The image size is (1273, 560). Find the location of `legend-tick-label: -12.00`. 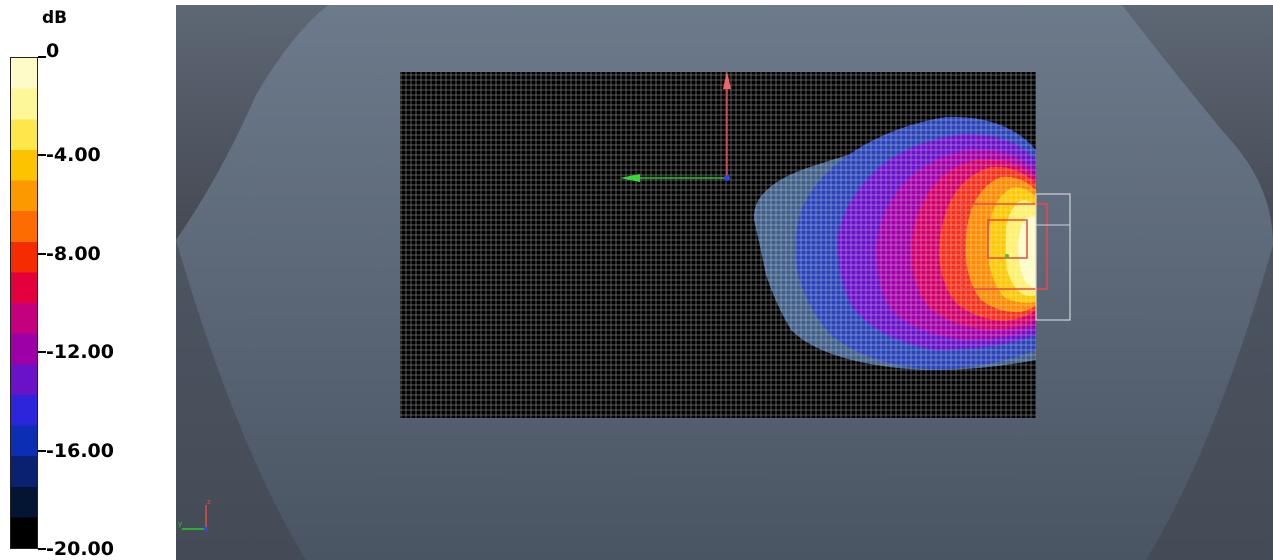

legend-tick-label: -12.00 is located at coordinates (80, 352).